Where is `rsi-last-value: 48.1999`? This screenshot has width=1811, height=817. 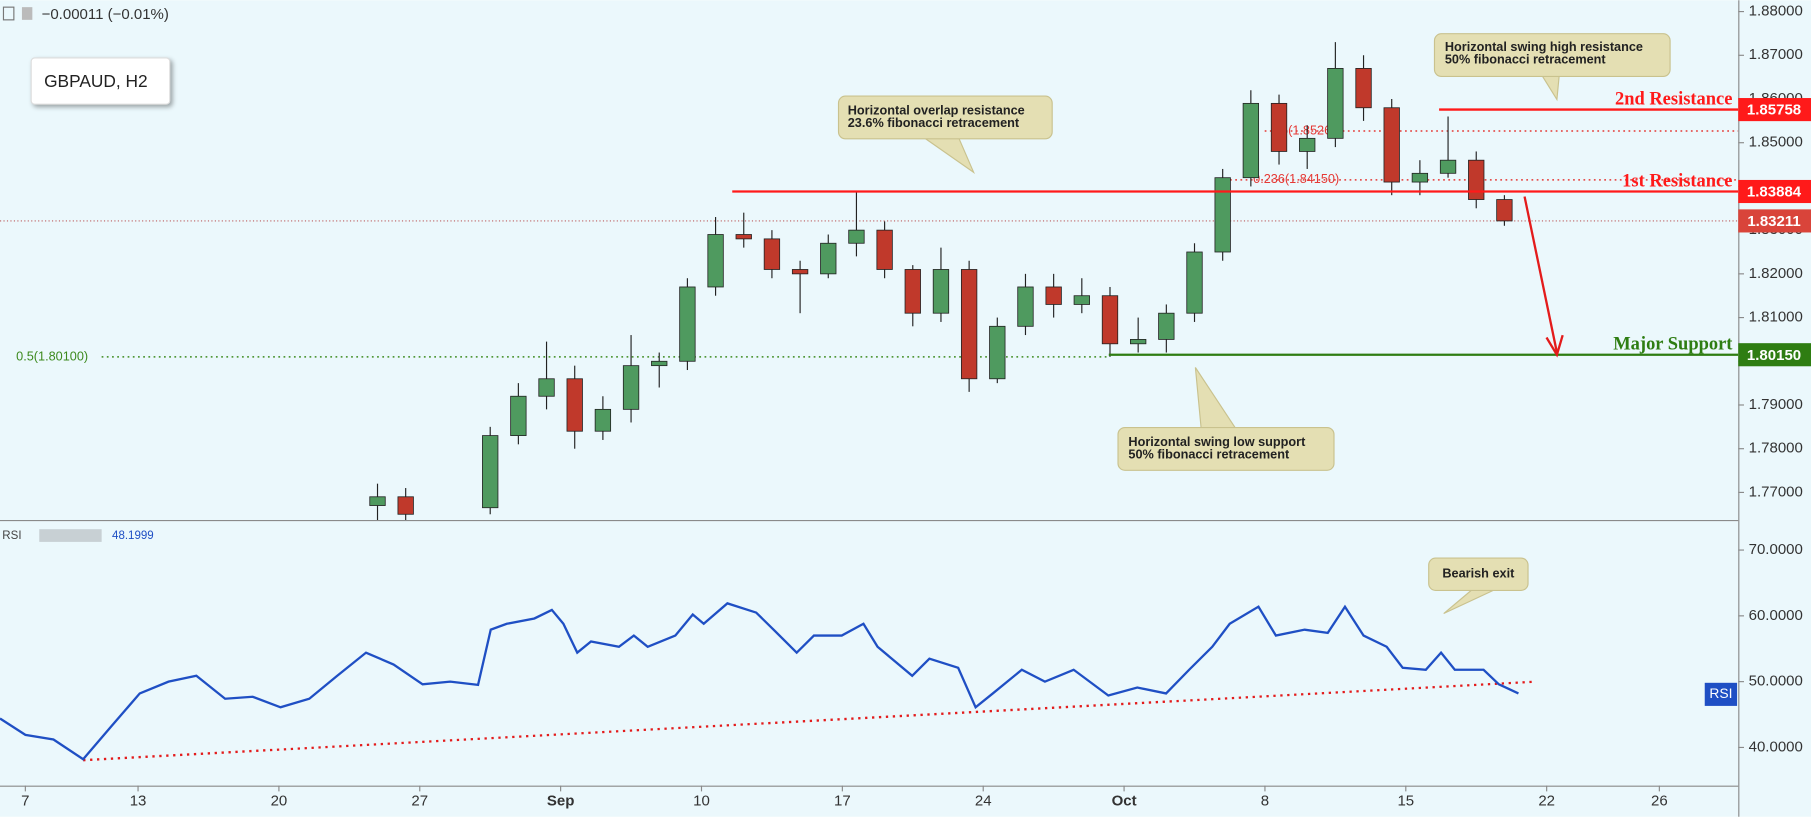 rsi-last-value: 48.1999 is located at coordinates (133, 536).